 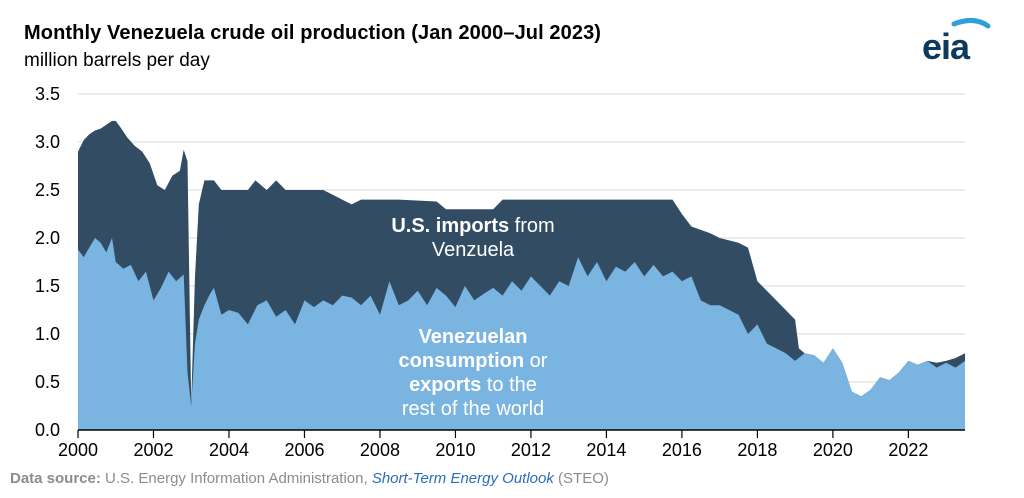 What do you see at coordinates (472, 226) in the screenshot?
I see `annotation-imports-line1: U.S. imports from` at bounding box center [472, 226].